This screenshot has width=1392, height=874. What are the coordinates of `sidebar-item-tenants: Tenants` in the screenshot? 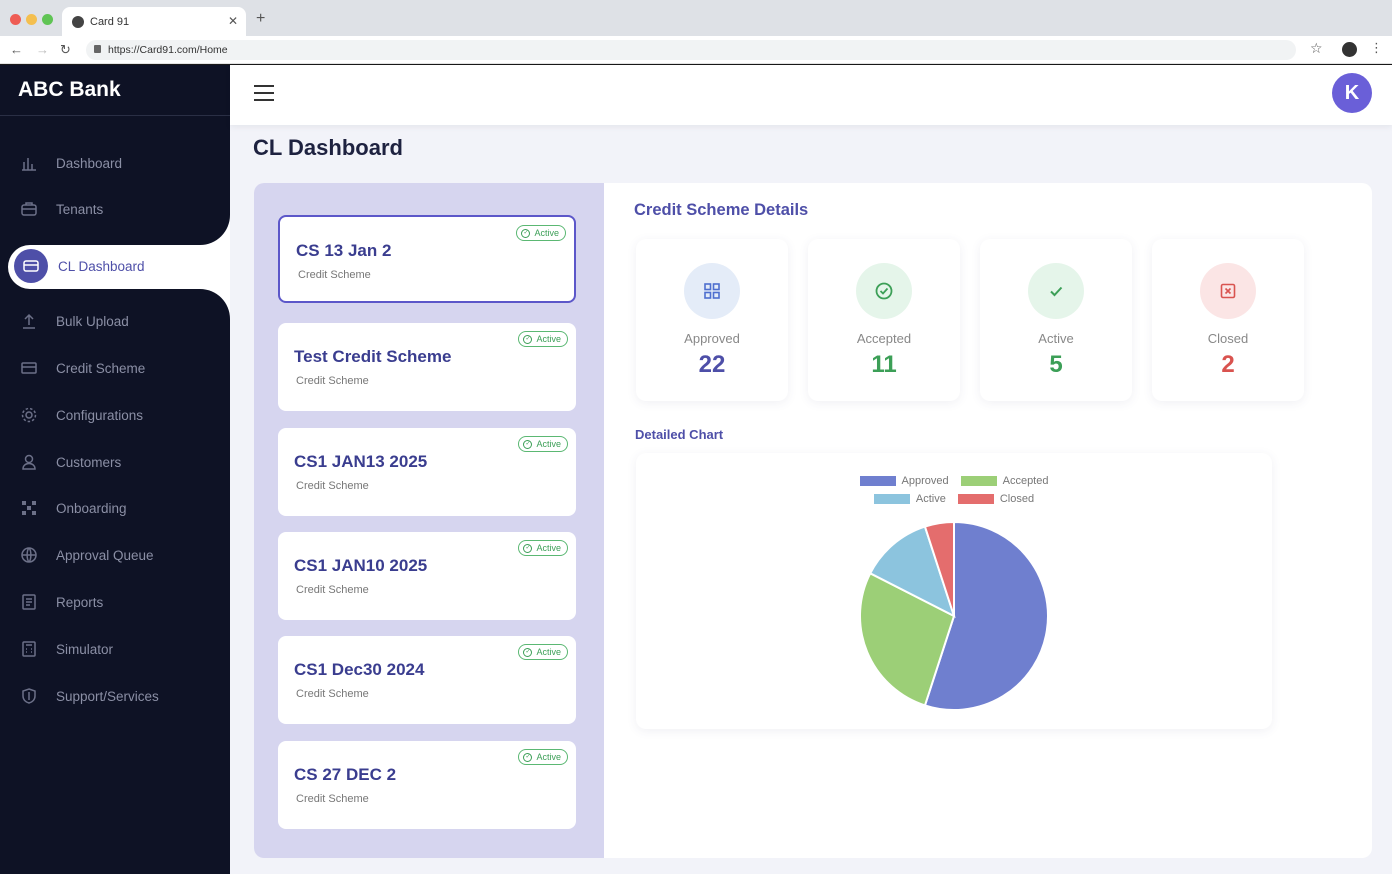 It's located at (118, 209).